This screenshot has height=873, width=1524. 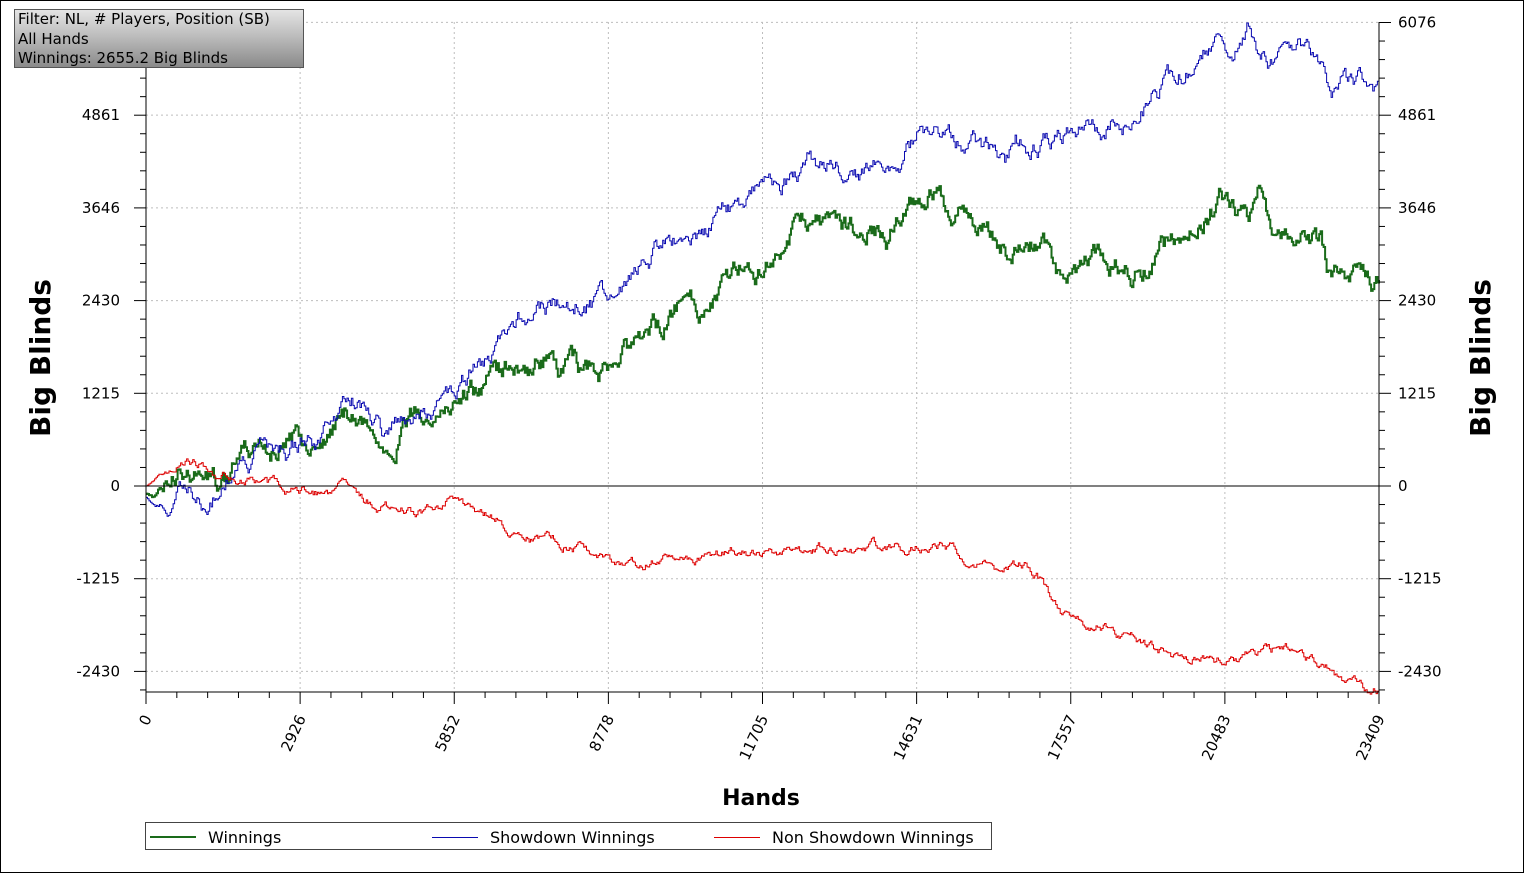 I want to click on hands-text: All Hands, so click(x=53, y=38).